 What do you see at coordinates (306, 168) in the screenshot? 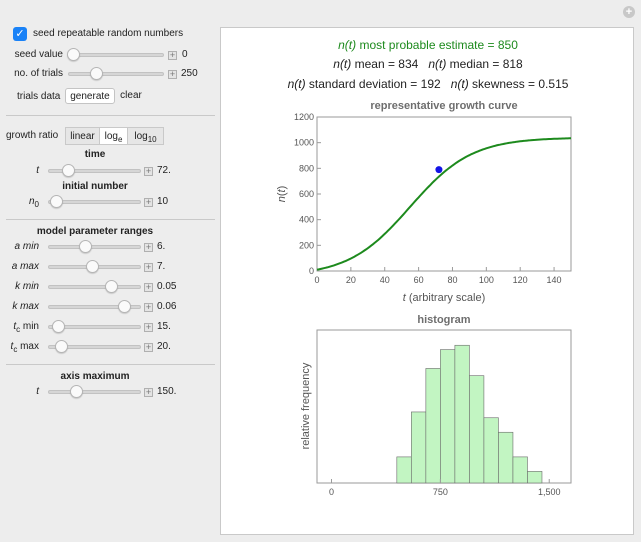
I see `y-tick-label: 800` at bounding box center [306, 168].